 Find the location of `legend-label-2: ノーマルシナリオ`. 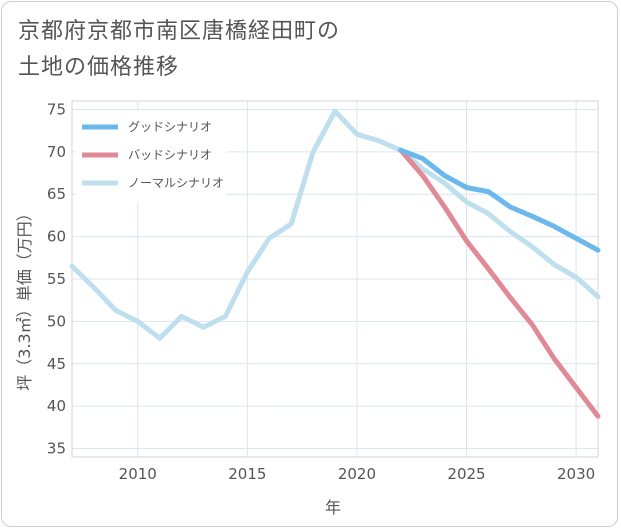

legend-label-2: ノーマルシナリオ is located at coordinates (176, 183).